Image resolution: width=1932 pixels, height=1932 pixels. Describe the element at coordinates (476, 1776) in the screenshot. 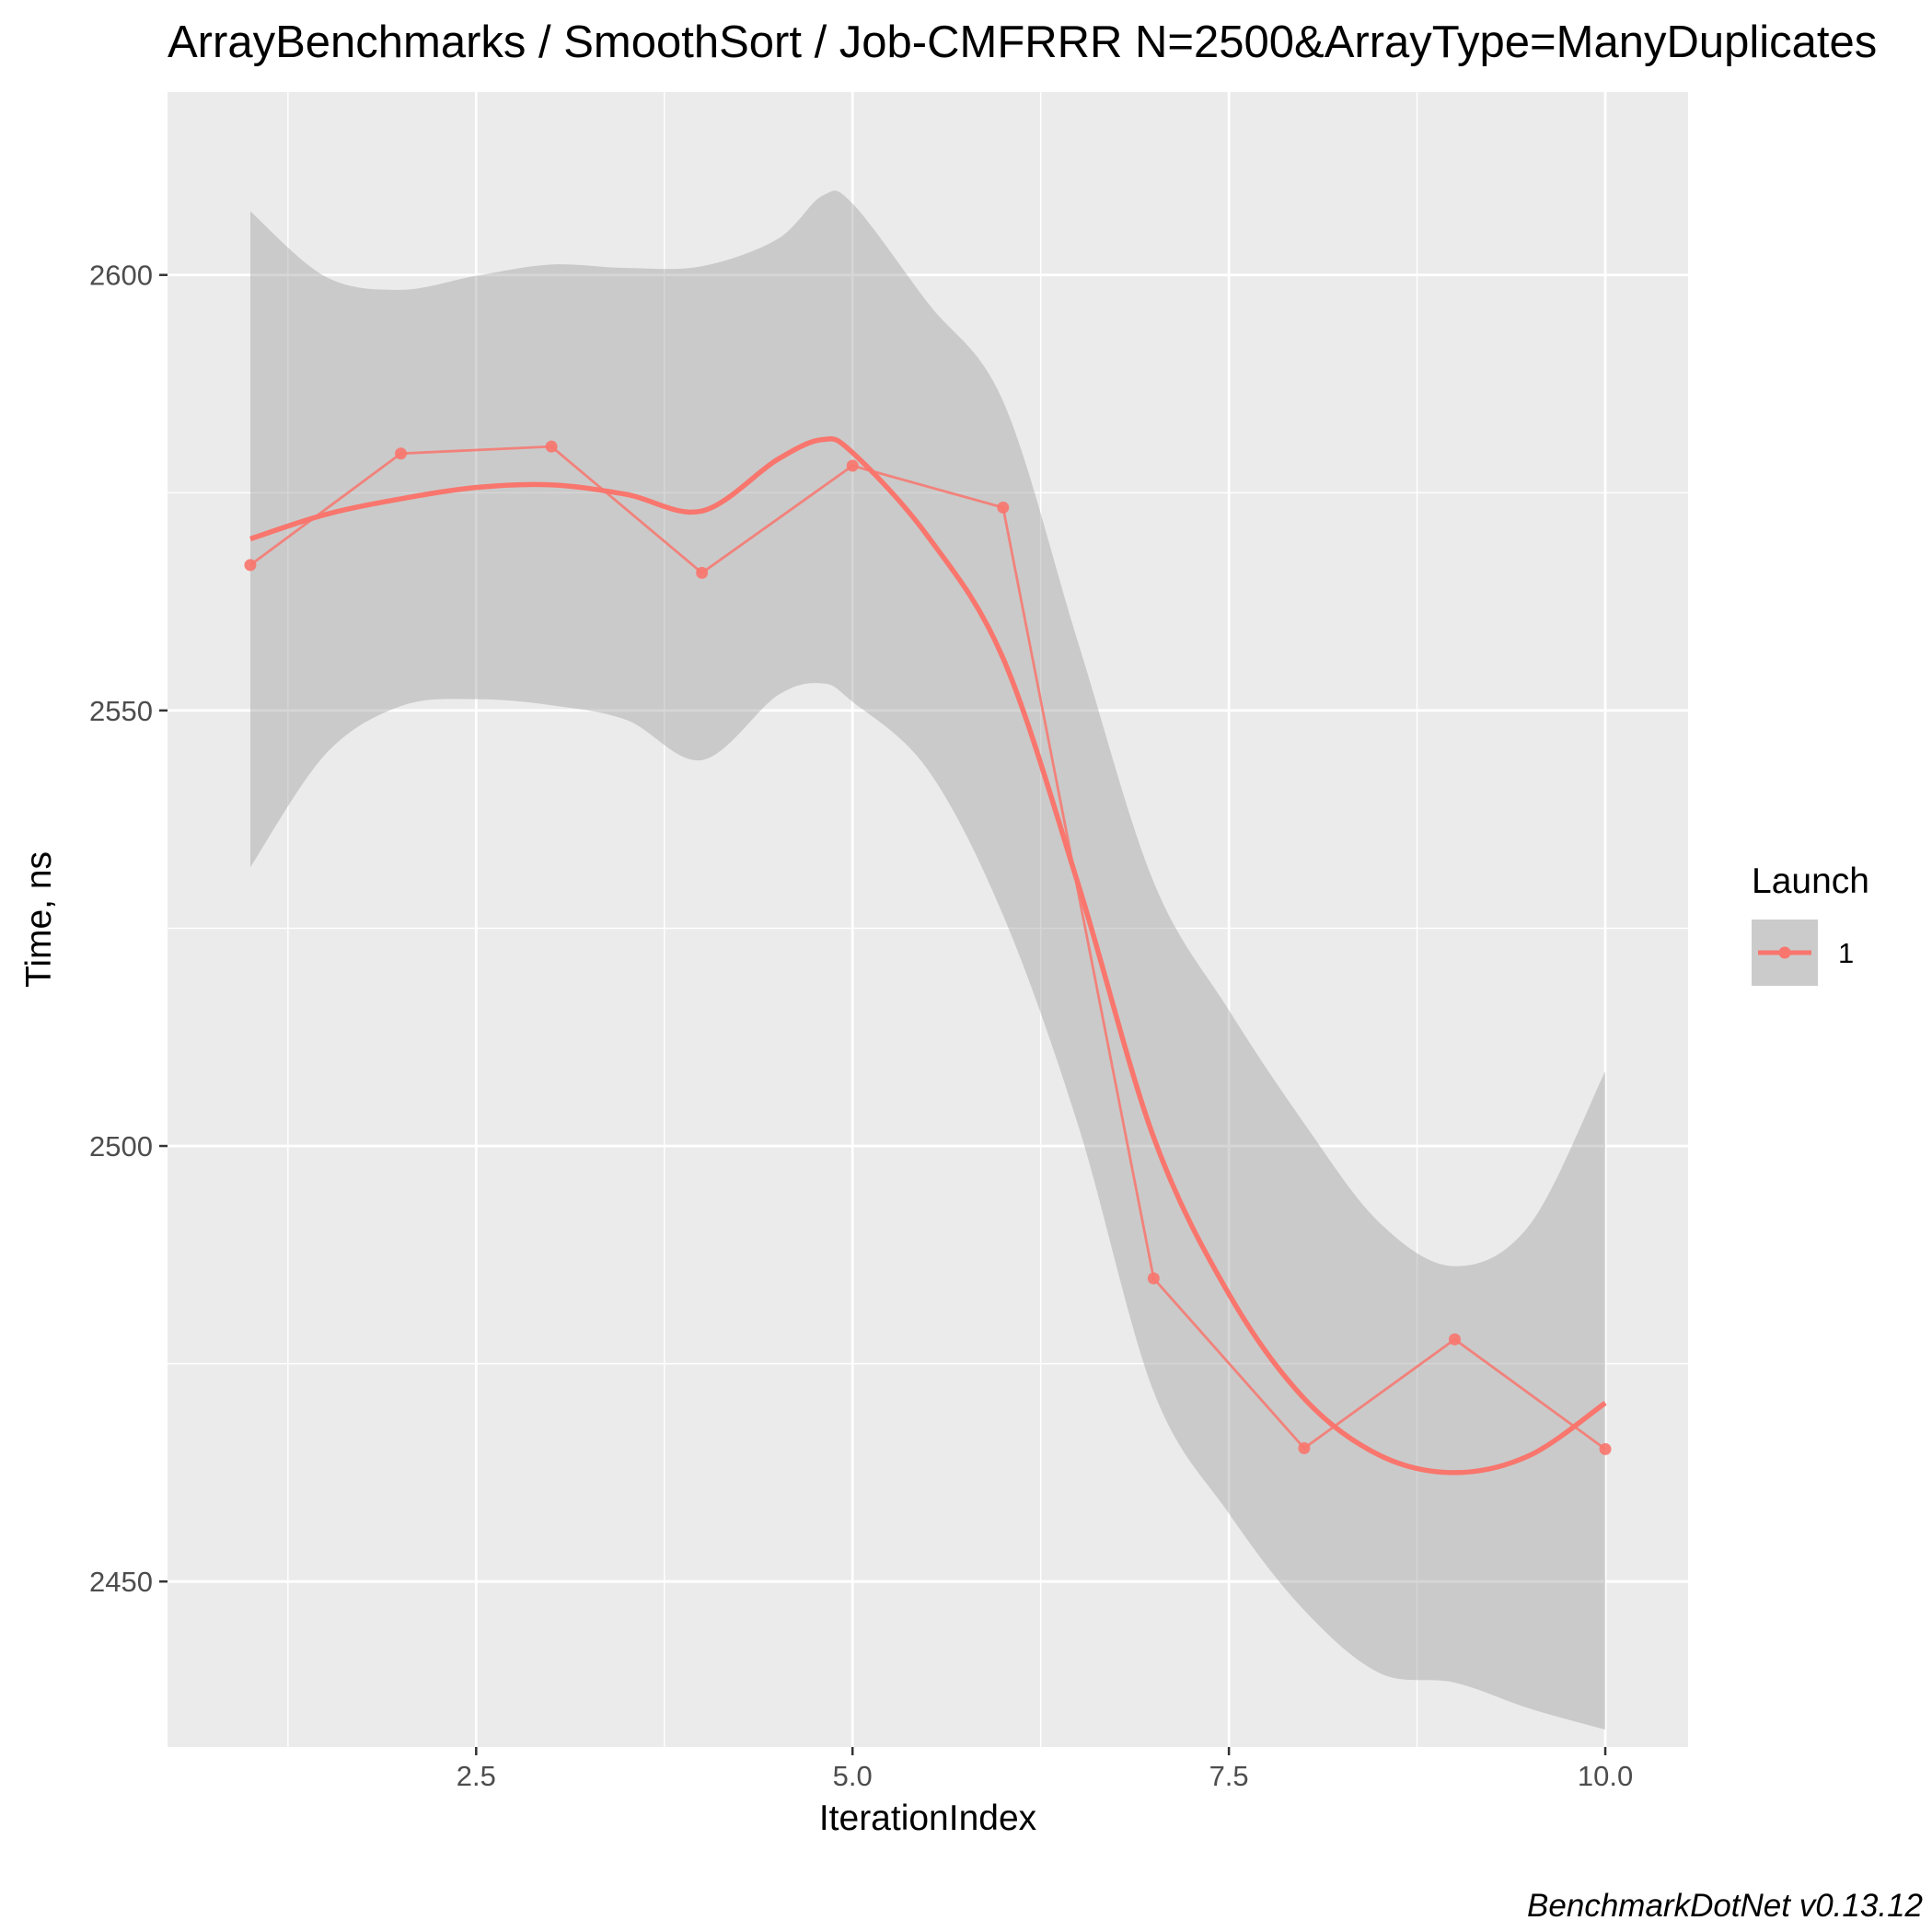

I see `x-tick-label: 2.5` at that location.